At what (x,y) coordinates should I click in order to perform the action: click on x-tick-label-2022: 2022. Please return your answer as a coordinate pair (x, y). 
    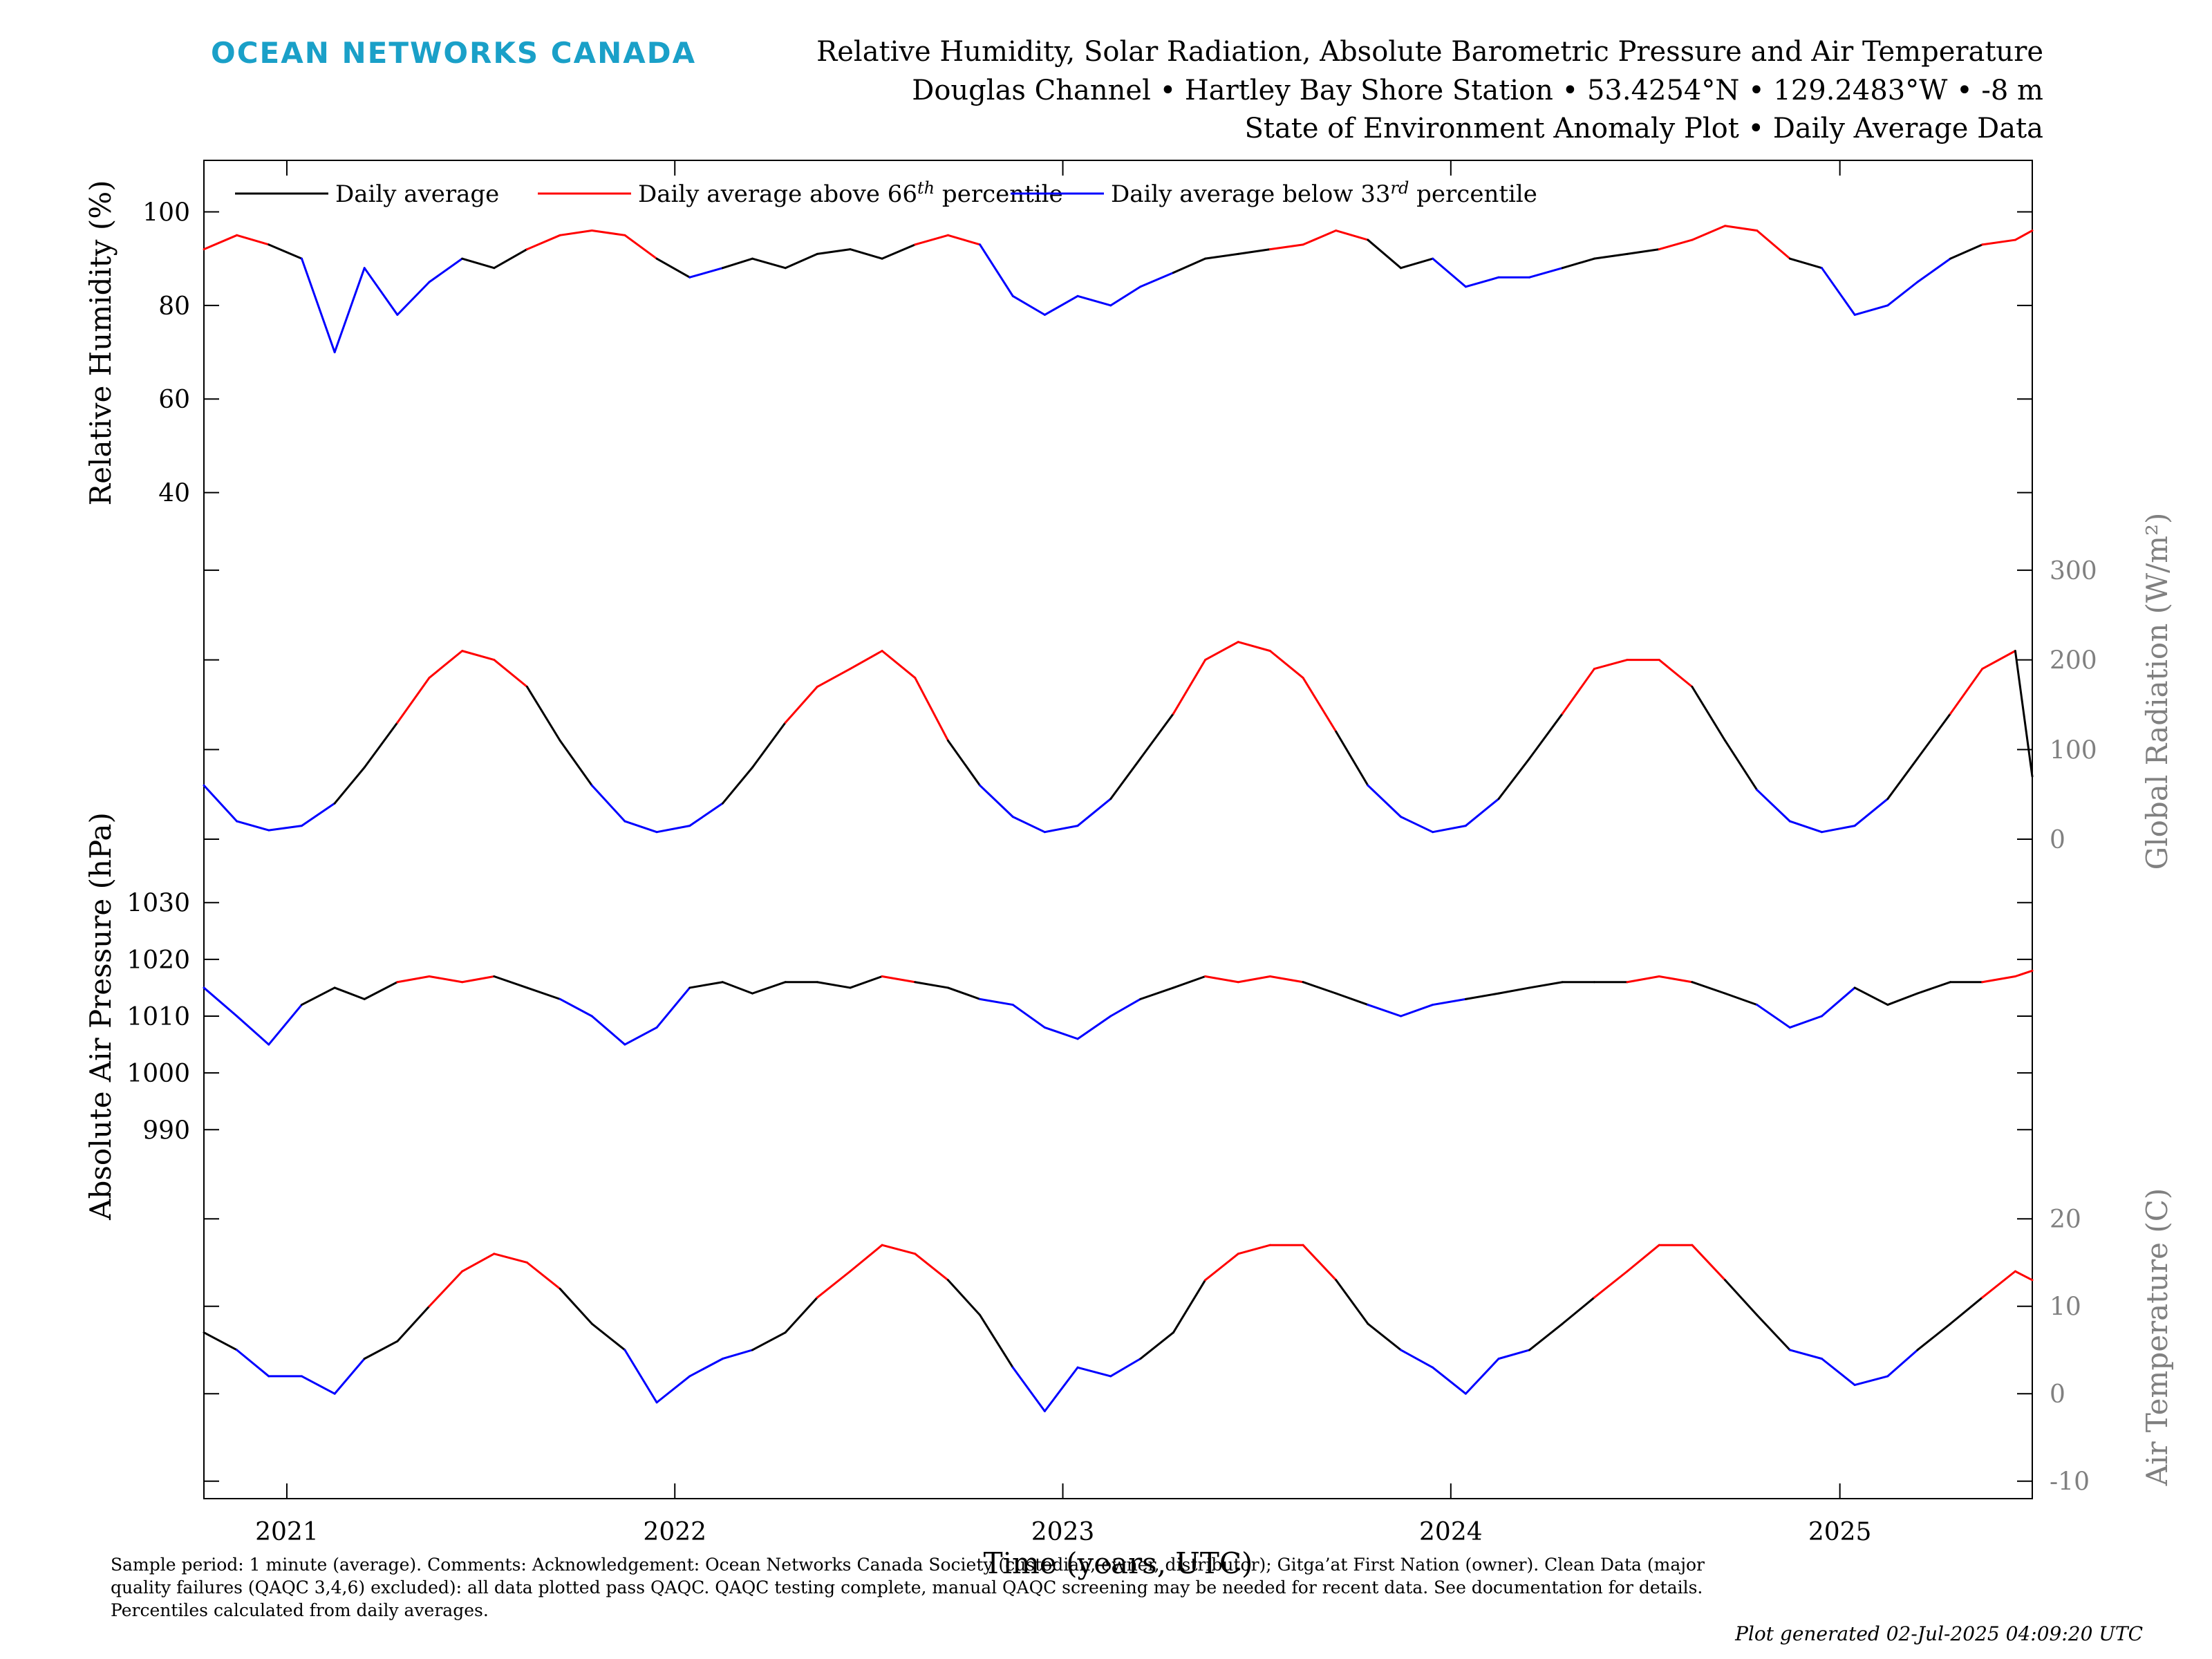
    Looking at the image, I should click on (674, 1532).